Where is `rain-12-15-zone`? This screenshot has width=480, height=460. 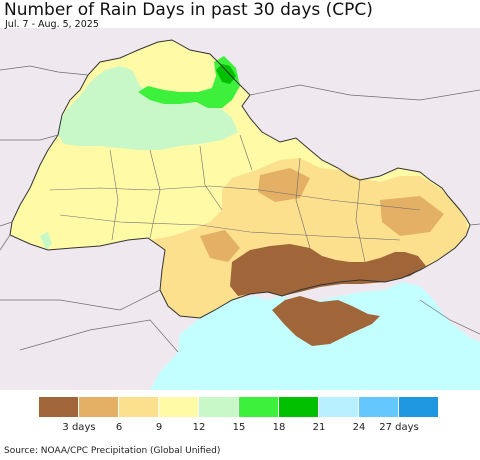 rain-12-15-zone is located at coordinates (148, 108).